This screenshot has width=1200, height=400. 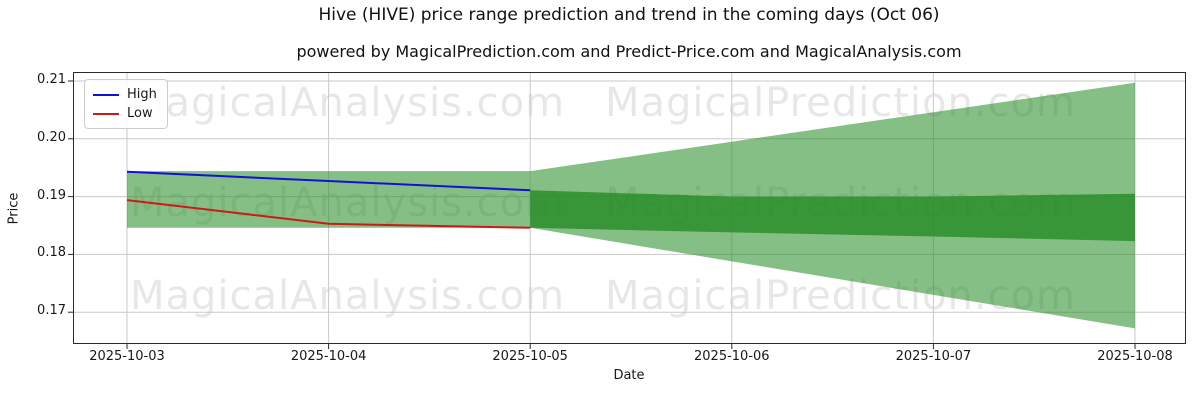 I want to click on y-tick-label: 0.20, so click(x=51, y=137).